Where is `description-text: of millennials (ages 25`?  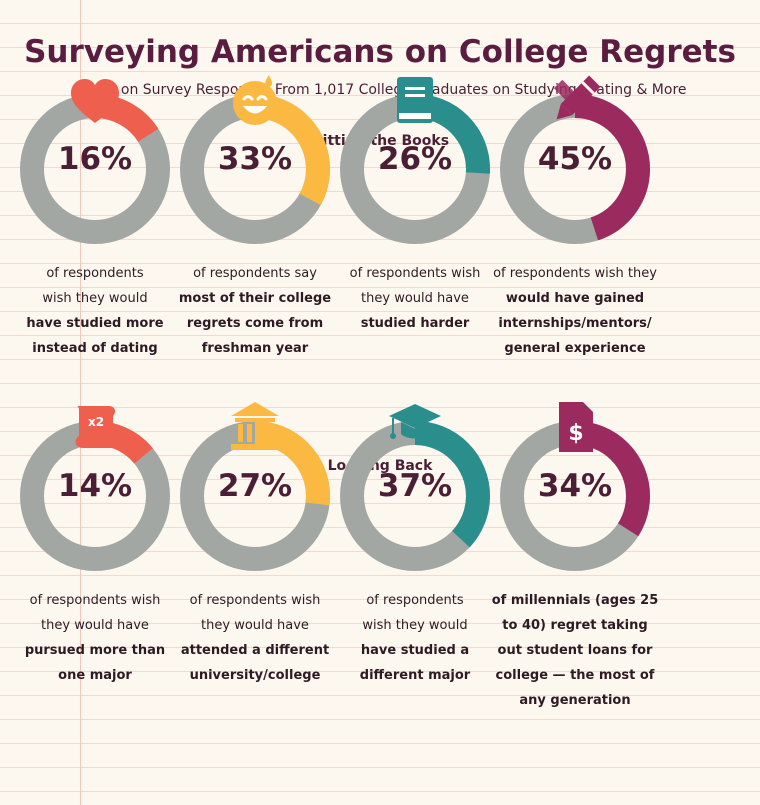 description-text: of millennials (ages 25 is located at coordinates (575, 600).